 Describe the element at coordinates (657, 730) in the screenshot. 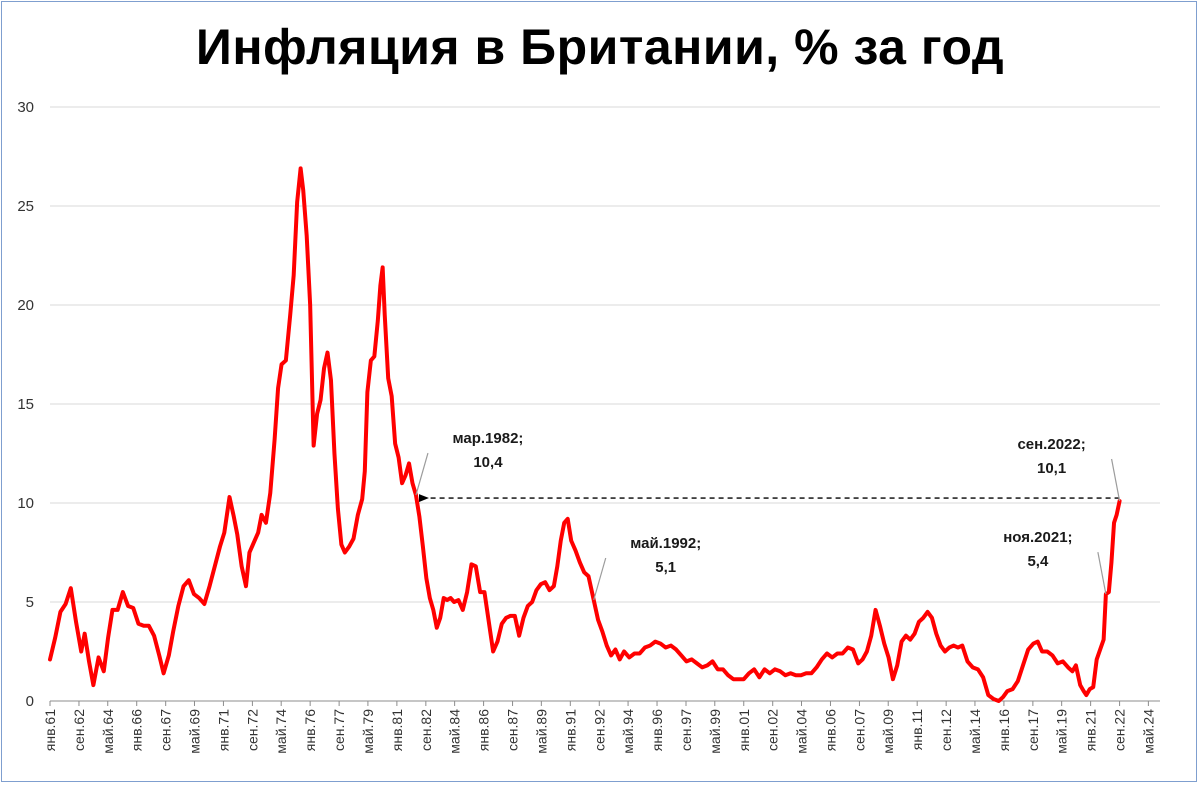

I see `x-tick-label: янв.96` at that location.